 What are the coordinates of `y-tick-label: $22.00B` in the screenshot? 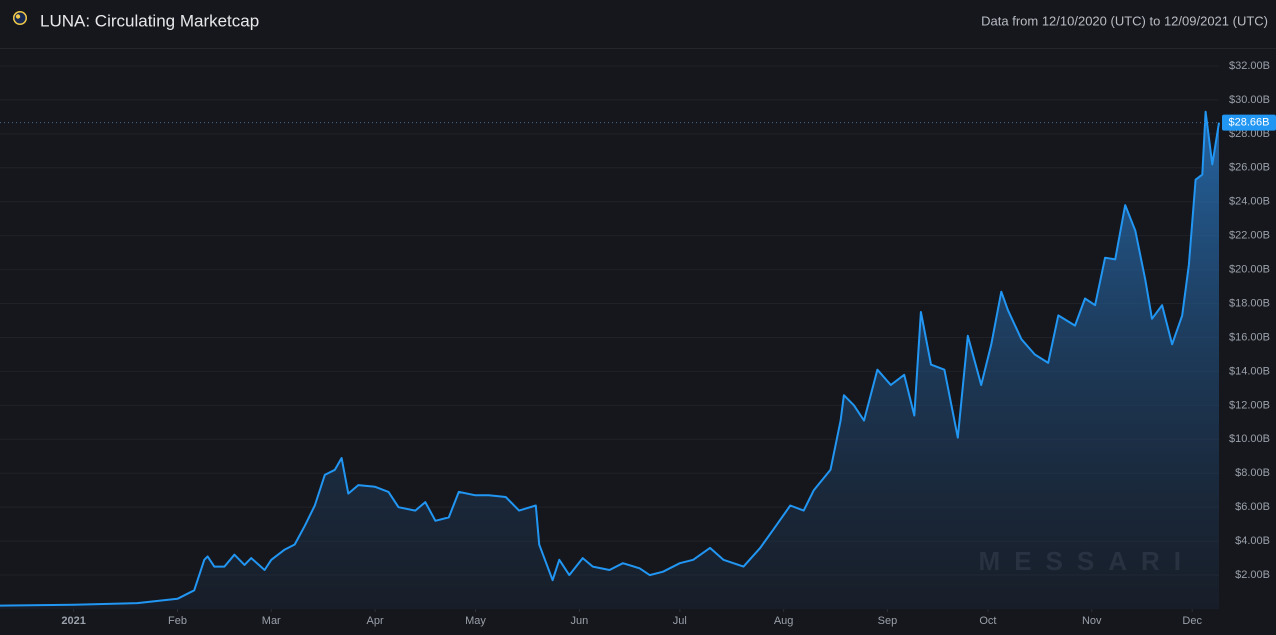 It's located at (1249, 236).